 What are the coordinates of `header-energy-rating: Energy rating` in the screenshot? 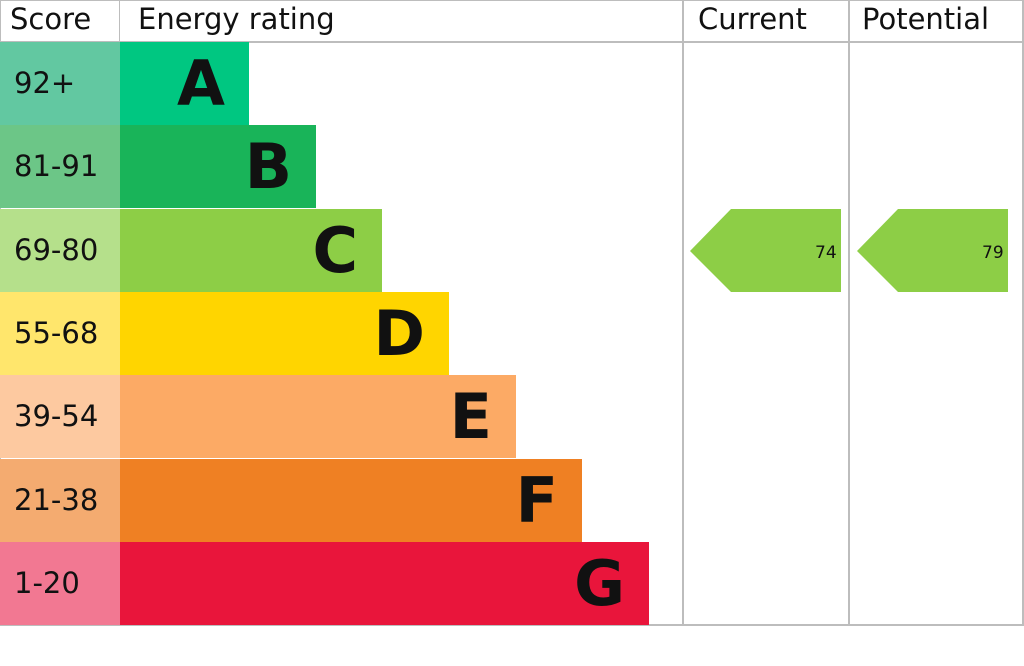 It's located at (236, 19).